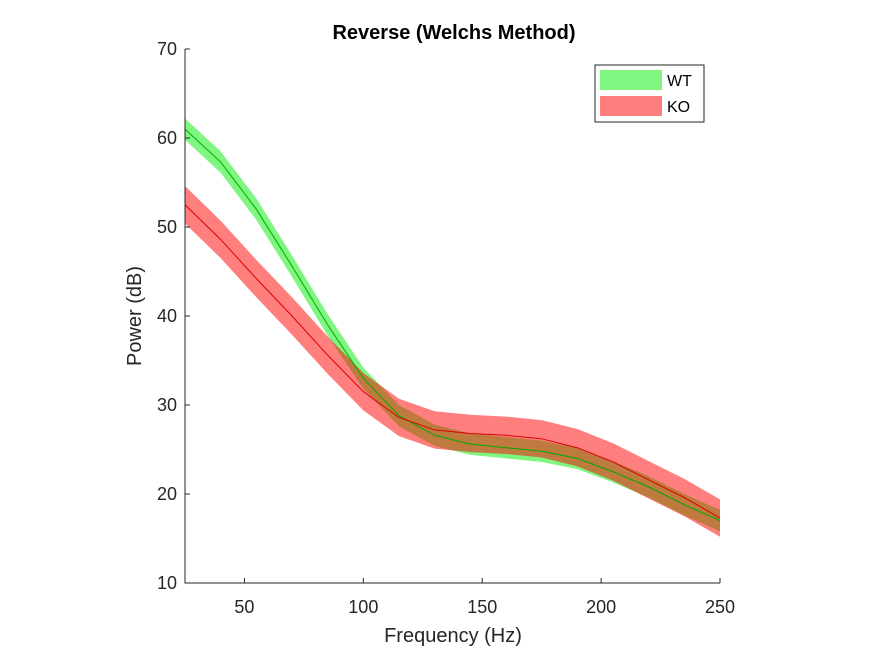 This screenshot has width=875, height=656. I want to click on y-tick-label: 70, so click(167, 49).